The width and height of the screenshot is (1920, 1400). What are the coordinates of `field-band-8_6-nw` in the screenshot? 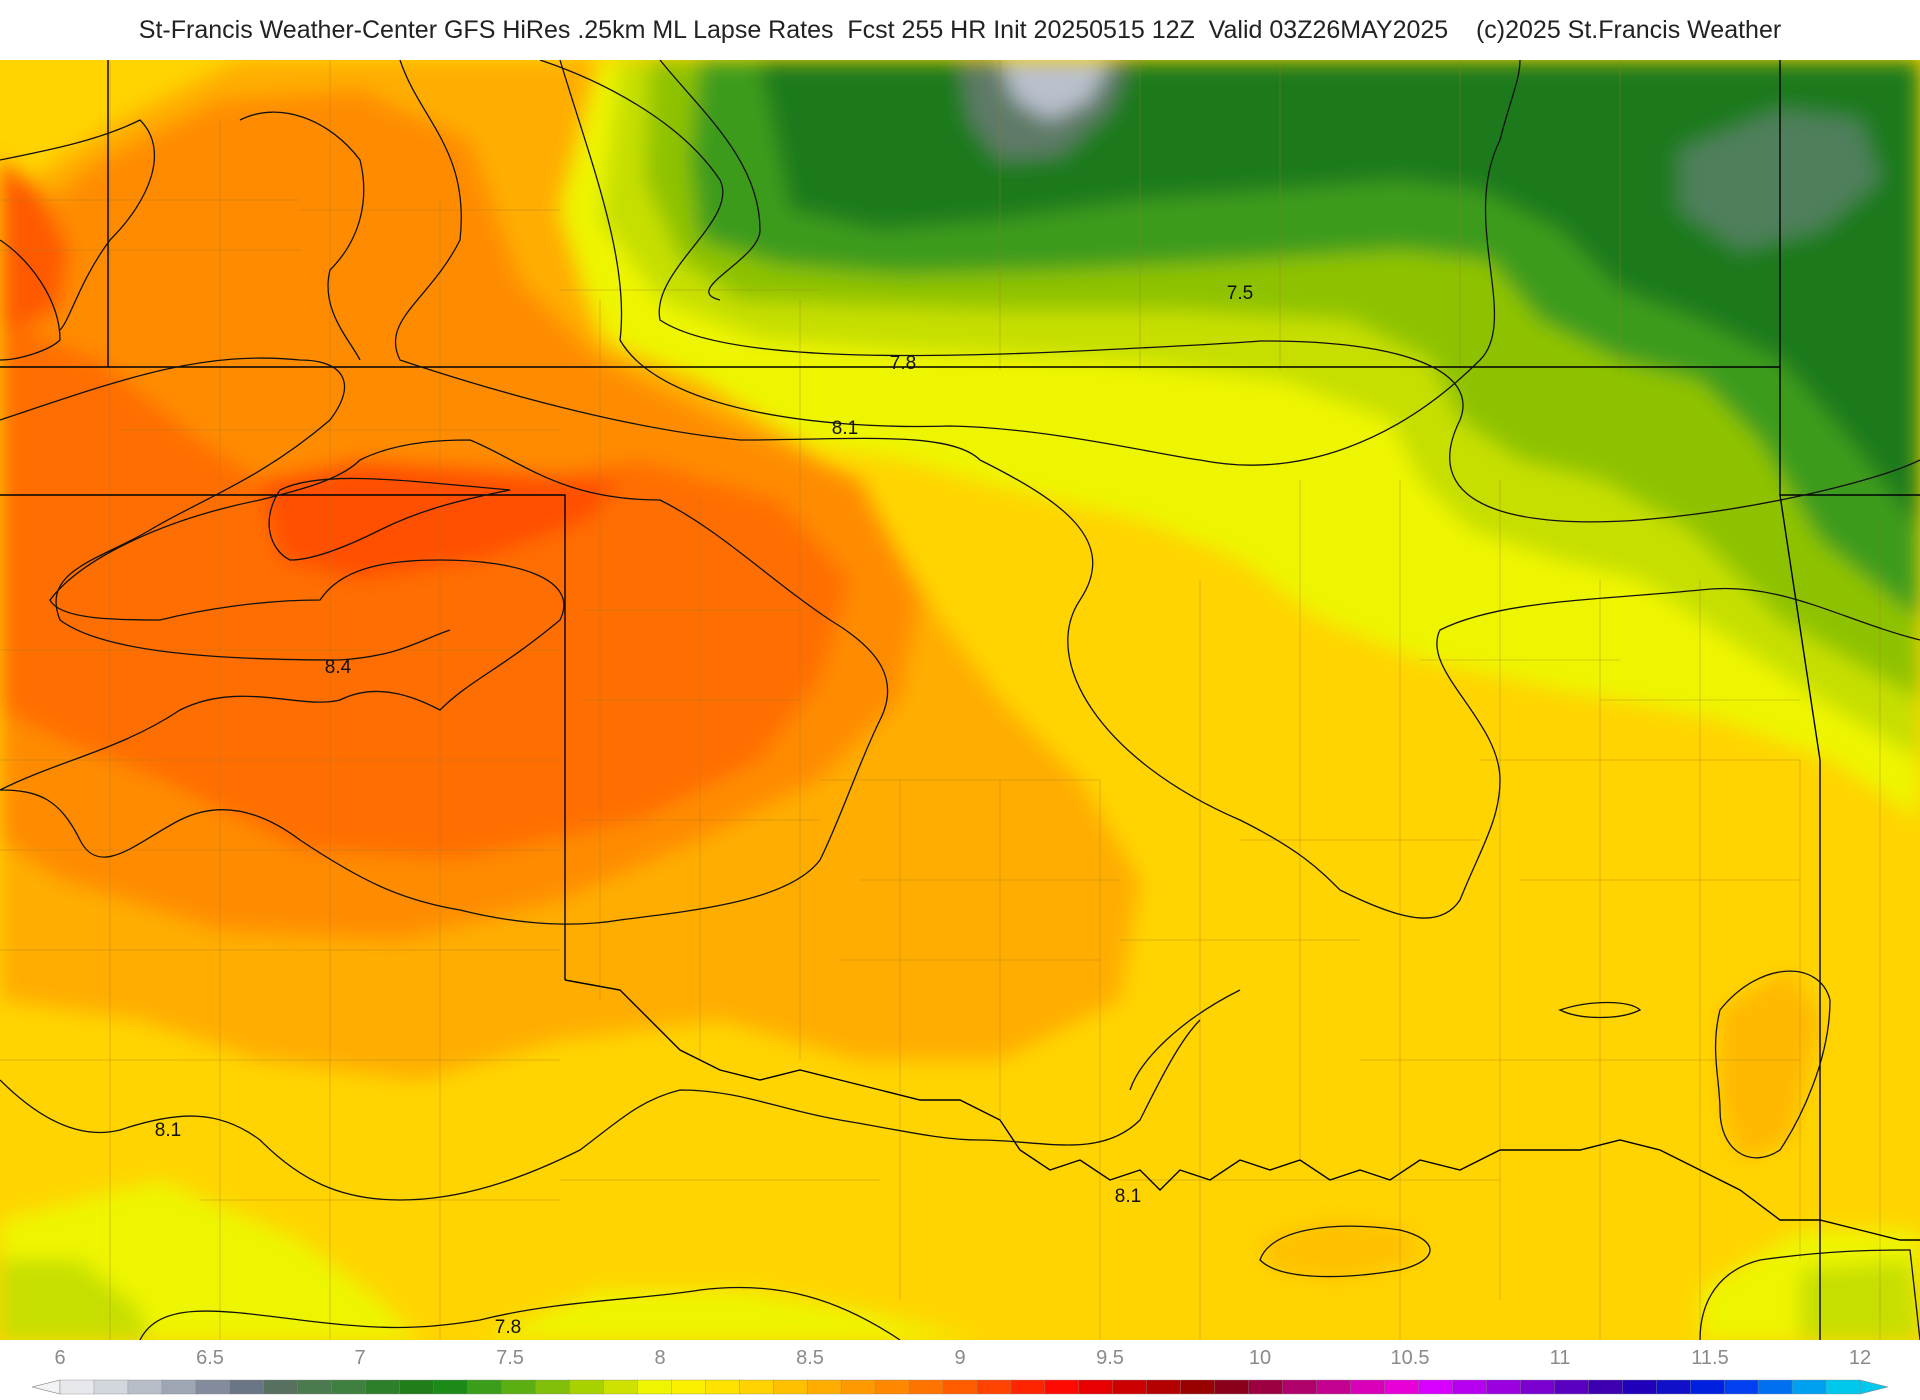 It's located at (35, 245).